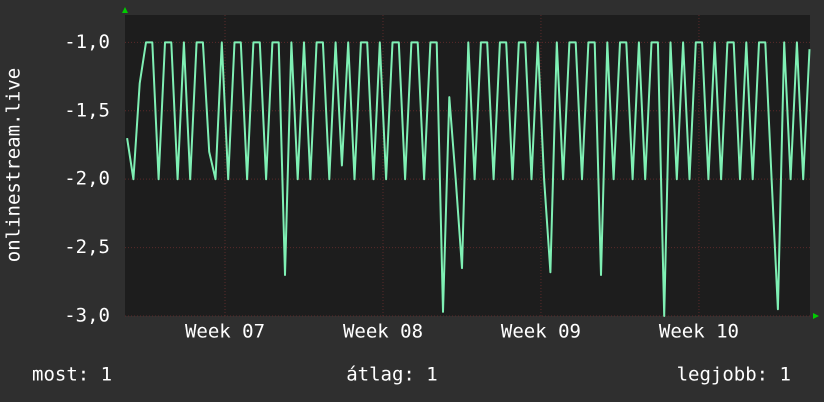 The width and height of the screenshot is (824, 402). What do you see at coordinates (699, 332) in the screenshot?
I see `x-tick-label: Week 10` at bounding box center [699, 332].